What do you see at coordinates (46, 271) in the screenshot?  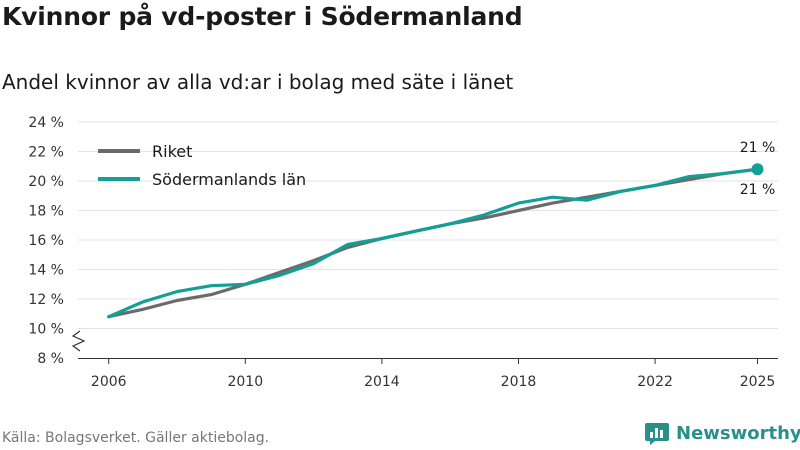 I see `y-tick-label: 14 %` at bounding box center [46, 271].